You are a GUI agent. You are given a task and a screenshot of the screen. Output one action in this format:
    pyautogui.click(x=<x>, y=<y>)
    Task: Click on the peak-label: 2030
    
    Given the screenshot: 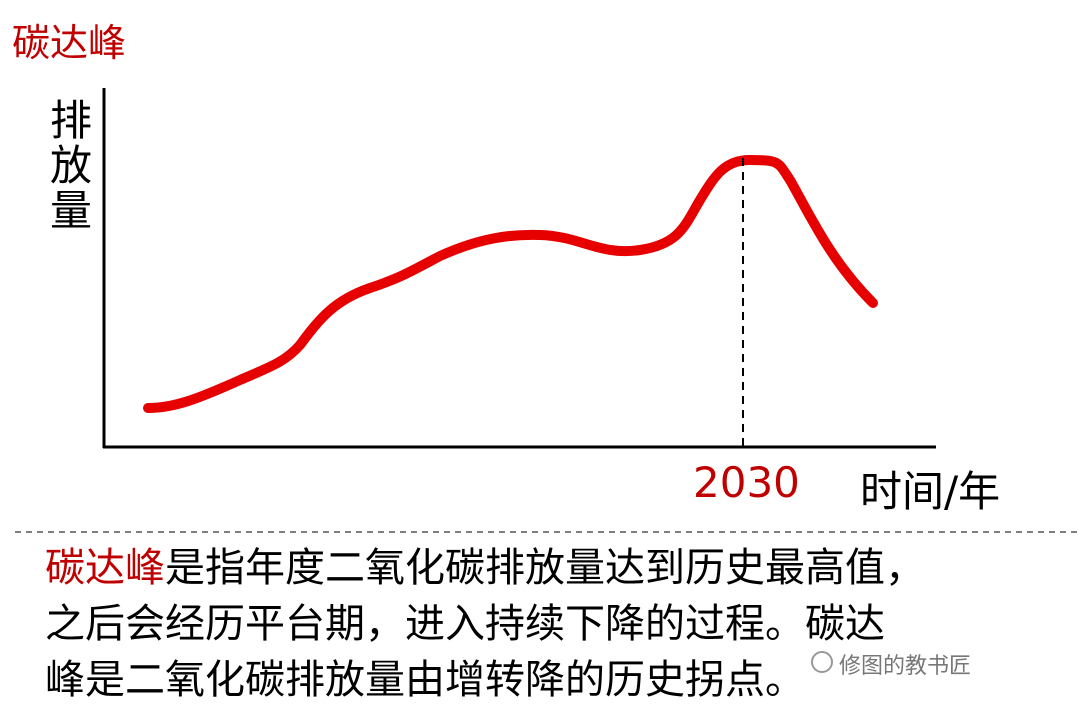 What is the action you would take?
    pyautogui.click(x=746, y=482)
    